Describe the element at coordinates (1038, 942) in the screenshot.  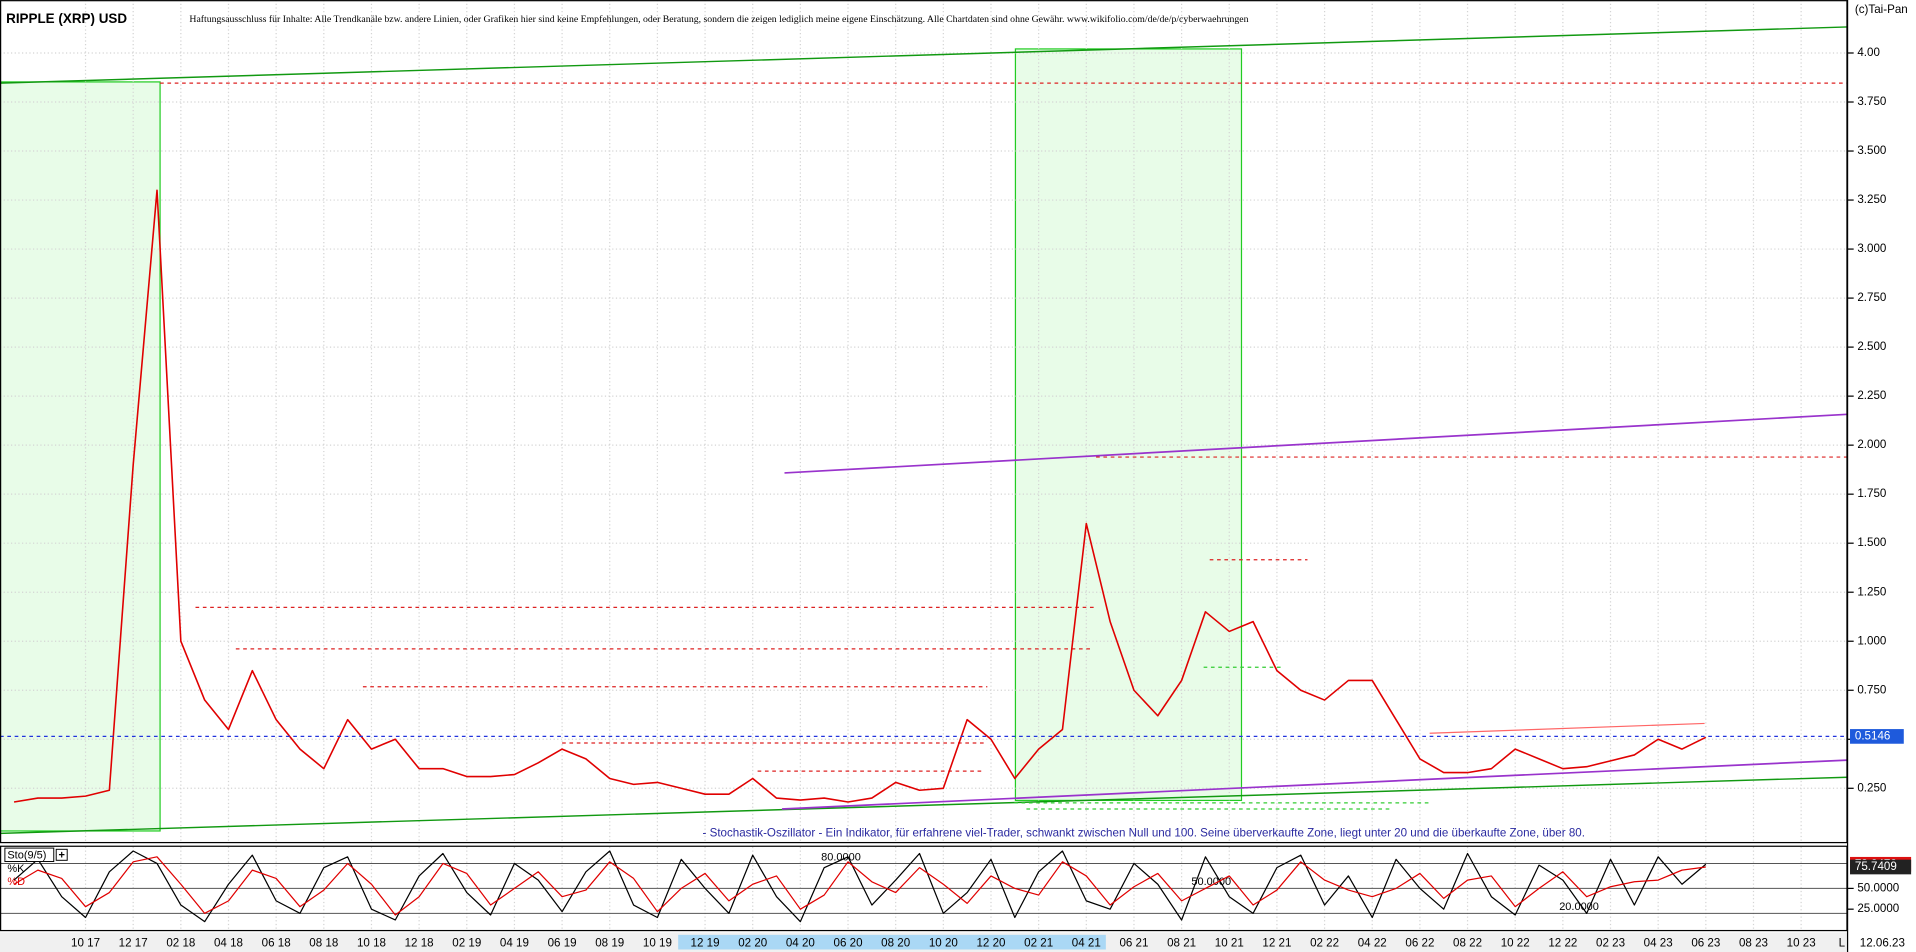
I see `x-tick-label: 02 21` at that location.